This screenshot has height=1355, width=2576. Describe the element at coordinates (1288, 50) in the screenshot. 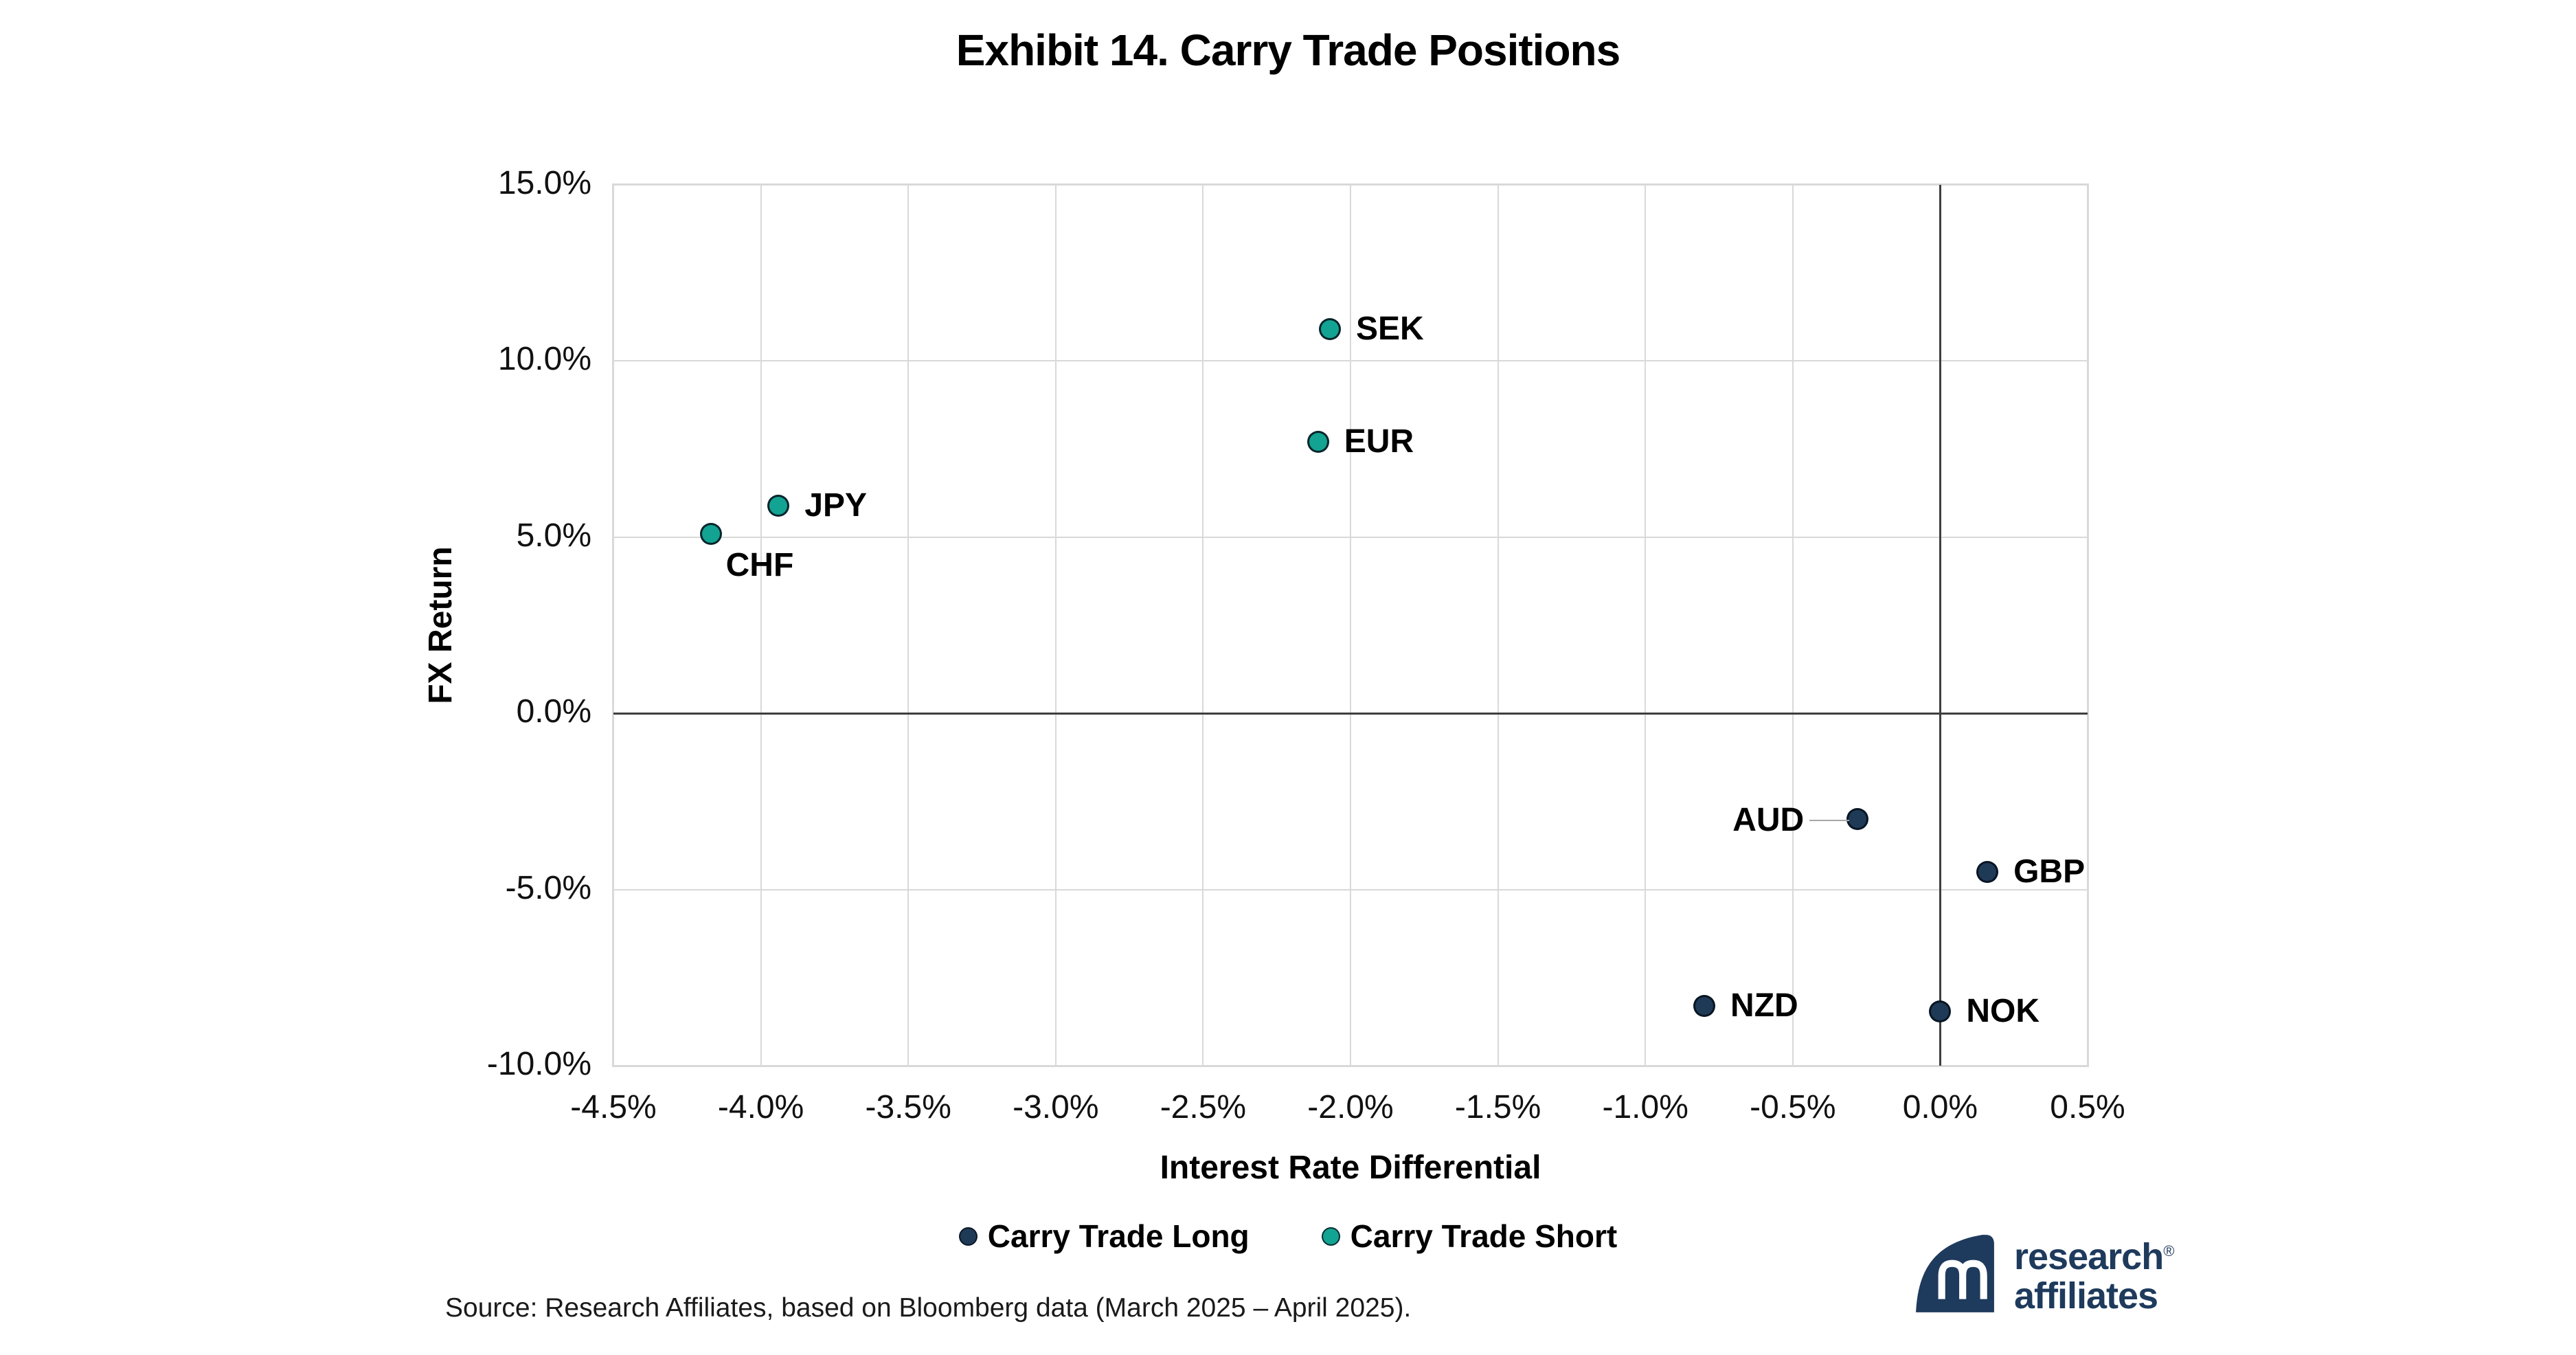

I see `chart-title: Exhibit 14. Carry Trade Positions` at that location.